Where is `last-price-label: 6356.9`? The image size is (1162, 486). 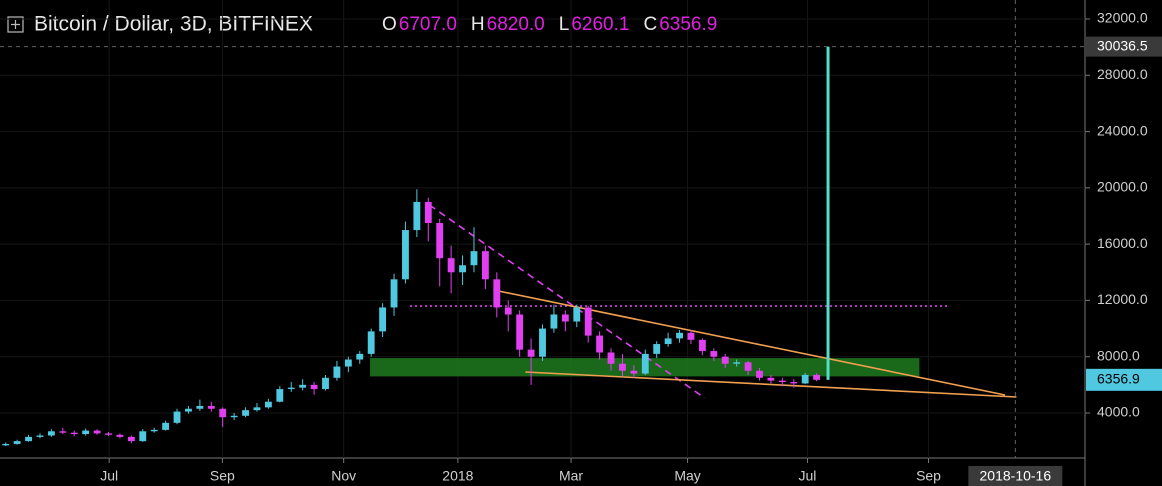
last-price-label: 6356.9 is located at coordinates (1118, 379).